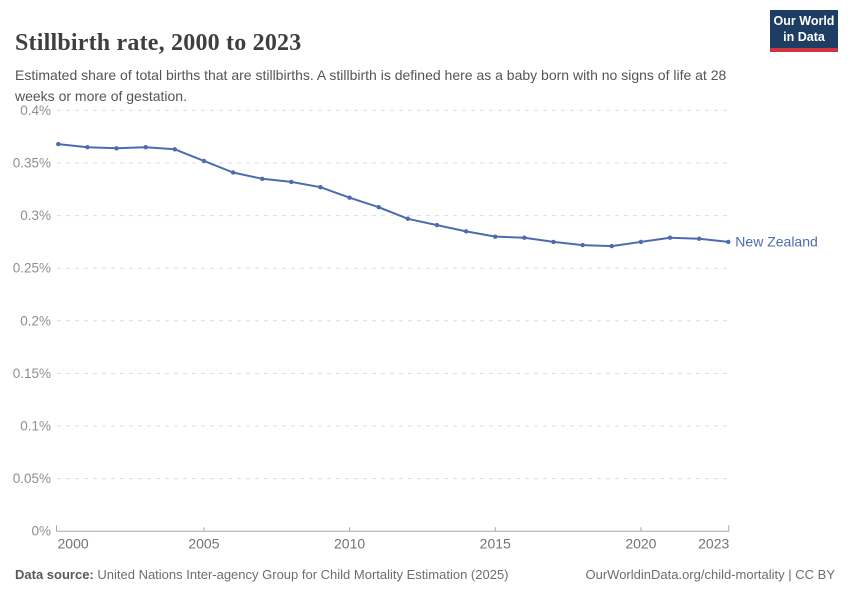 The width and height of the screenshot is (850, 600). Describe the element at coordinates (349, 544) in the screenshot. I see `x-axis-tick-label: 2010` at that location.